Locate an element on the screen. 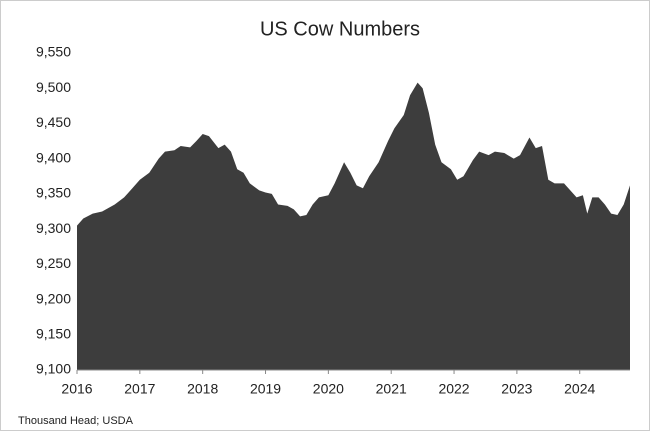 This screenshot has width=650, height=431. x-tick-label: 2024 is located at coordinates (579, 389).